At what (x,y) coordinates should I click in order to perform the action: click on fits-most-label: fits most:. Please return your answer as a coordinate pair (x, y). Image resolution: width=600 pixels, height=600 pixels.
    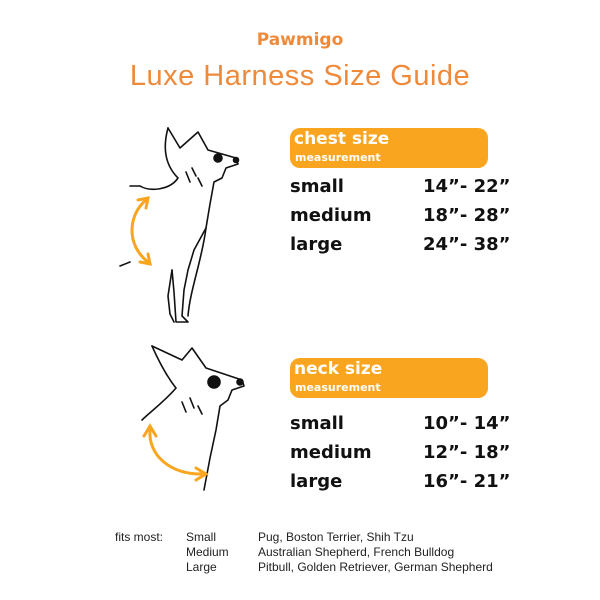
    Looking at the image, I should click on (139, 537).